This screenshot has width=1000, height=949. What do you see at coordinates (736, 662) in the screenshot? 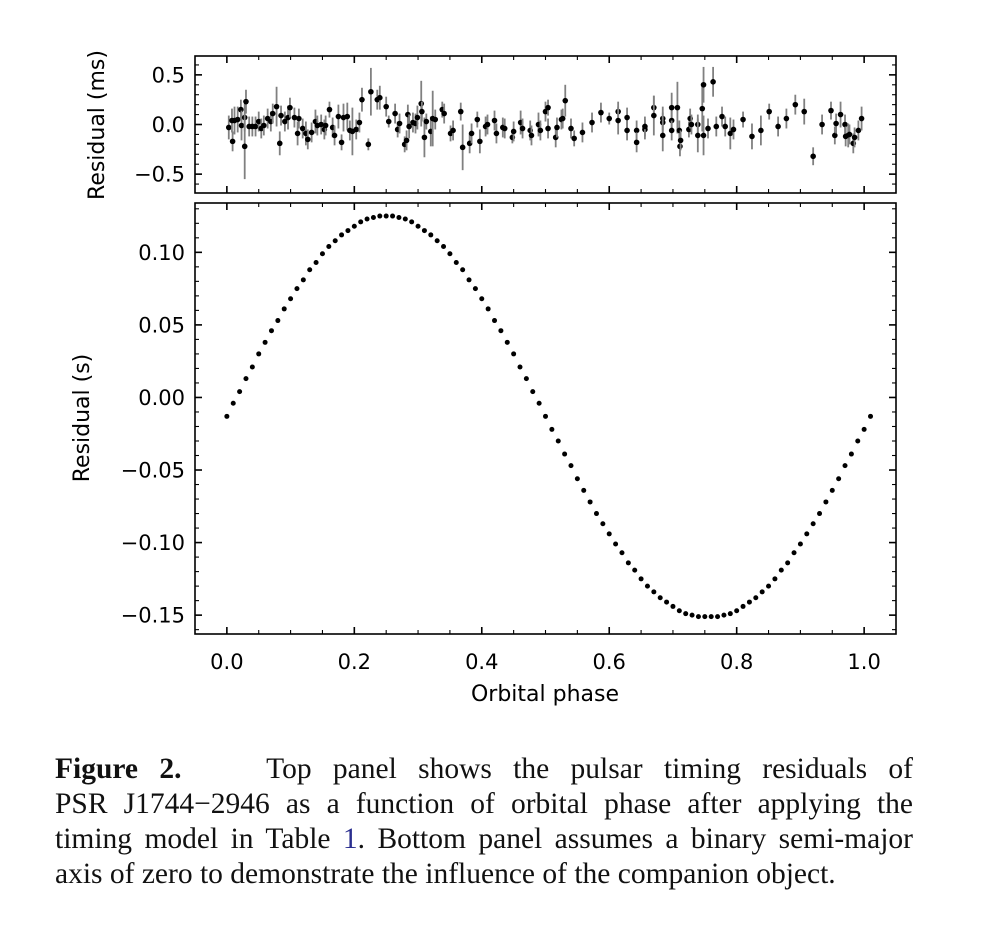
I see `x-tick-label: 0.8` at bounding box center [736, 662].